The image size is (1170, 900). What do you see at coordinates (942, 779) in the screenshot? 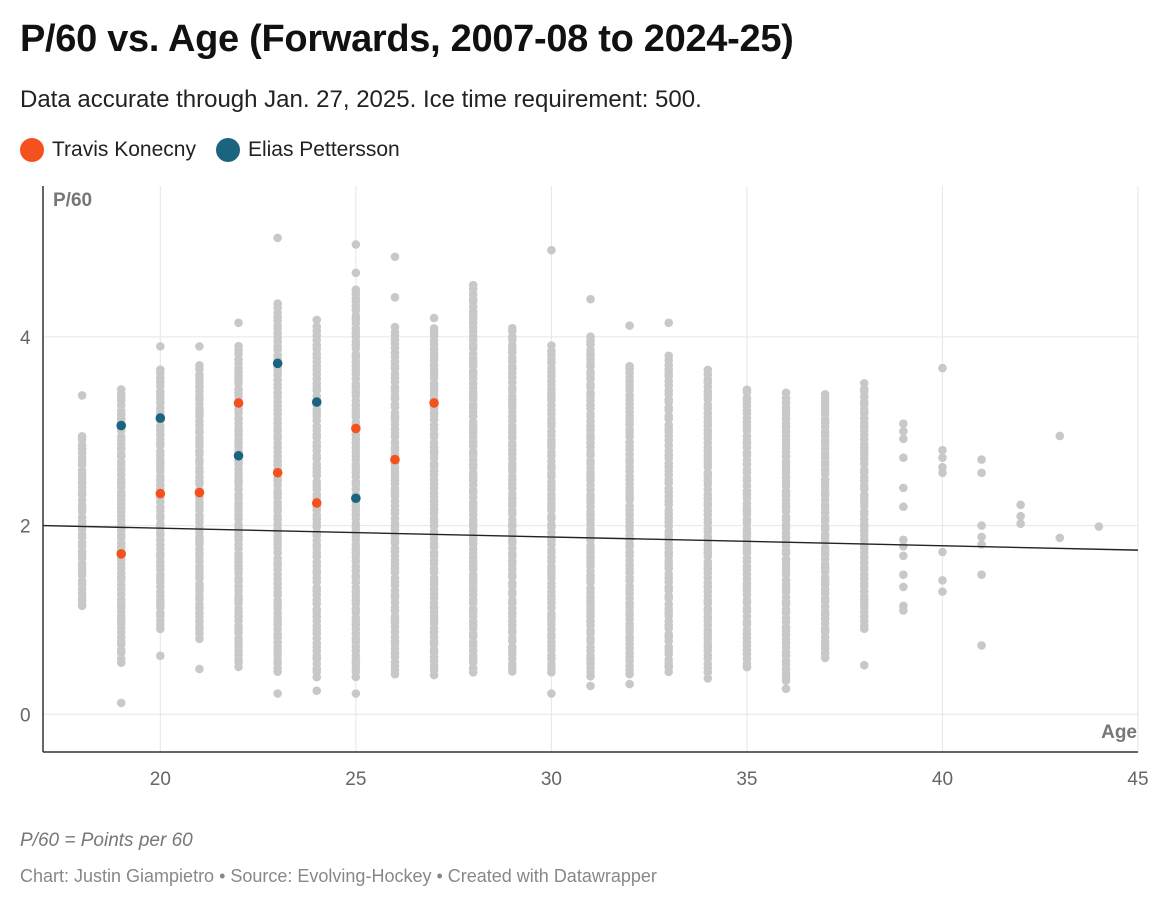
I see `x-tick-label: 40` at bounding box center [942, 779].